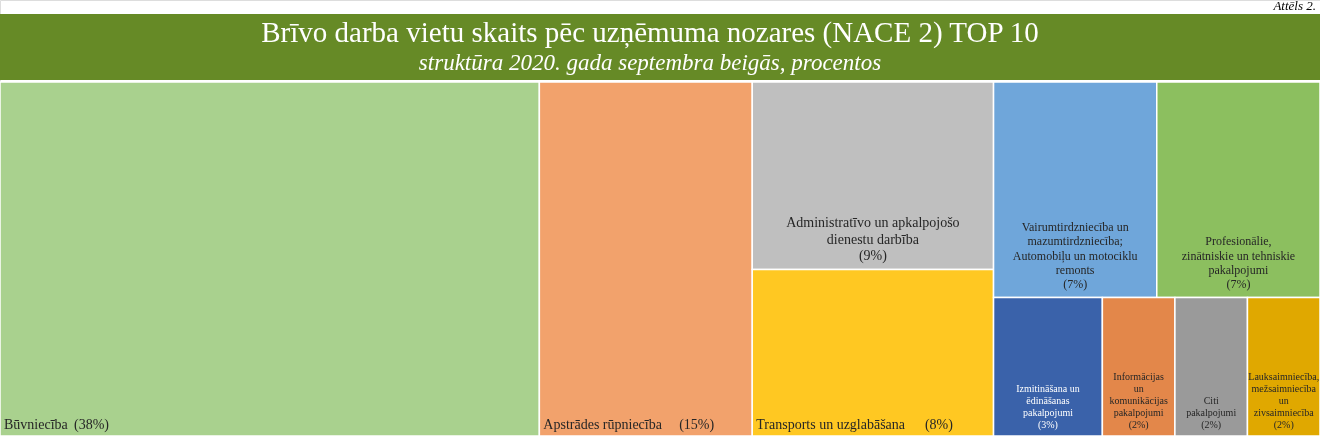  Describe the element at coordinates (1048, 400) in the screenshot. I see `category-label: Izmitināšana un ēdināšanas pakalpojumi` at that location.